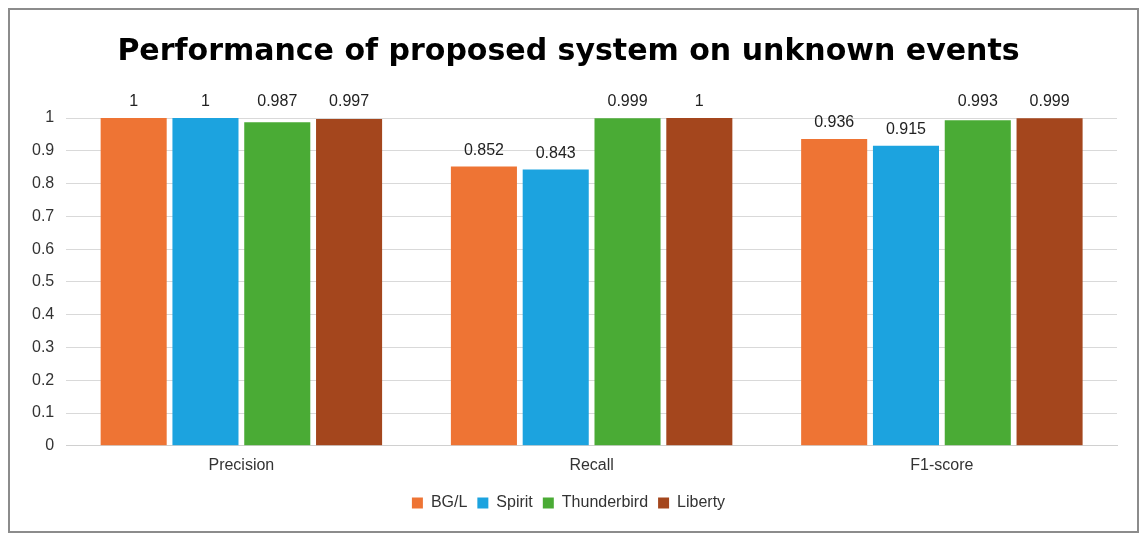  Describe the element at coordinates (277, 101) in the screenshot. I see `data-label: 0.987` at that location.